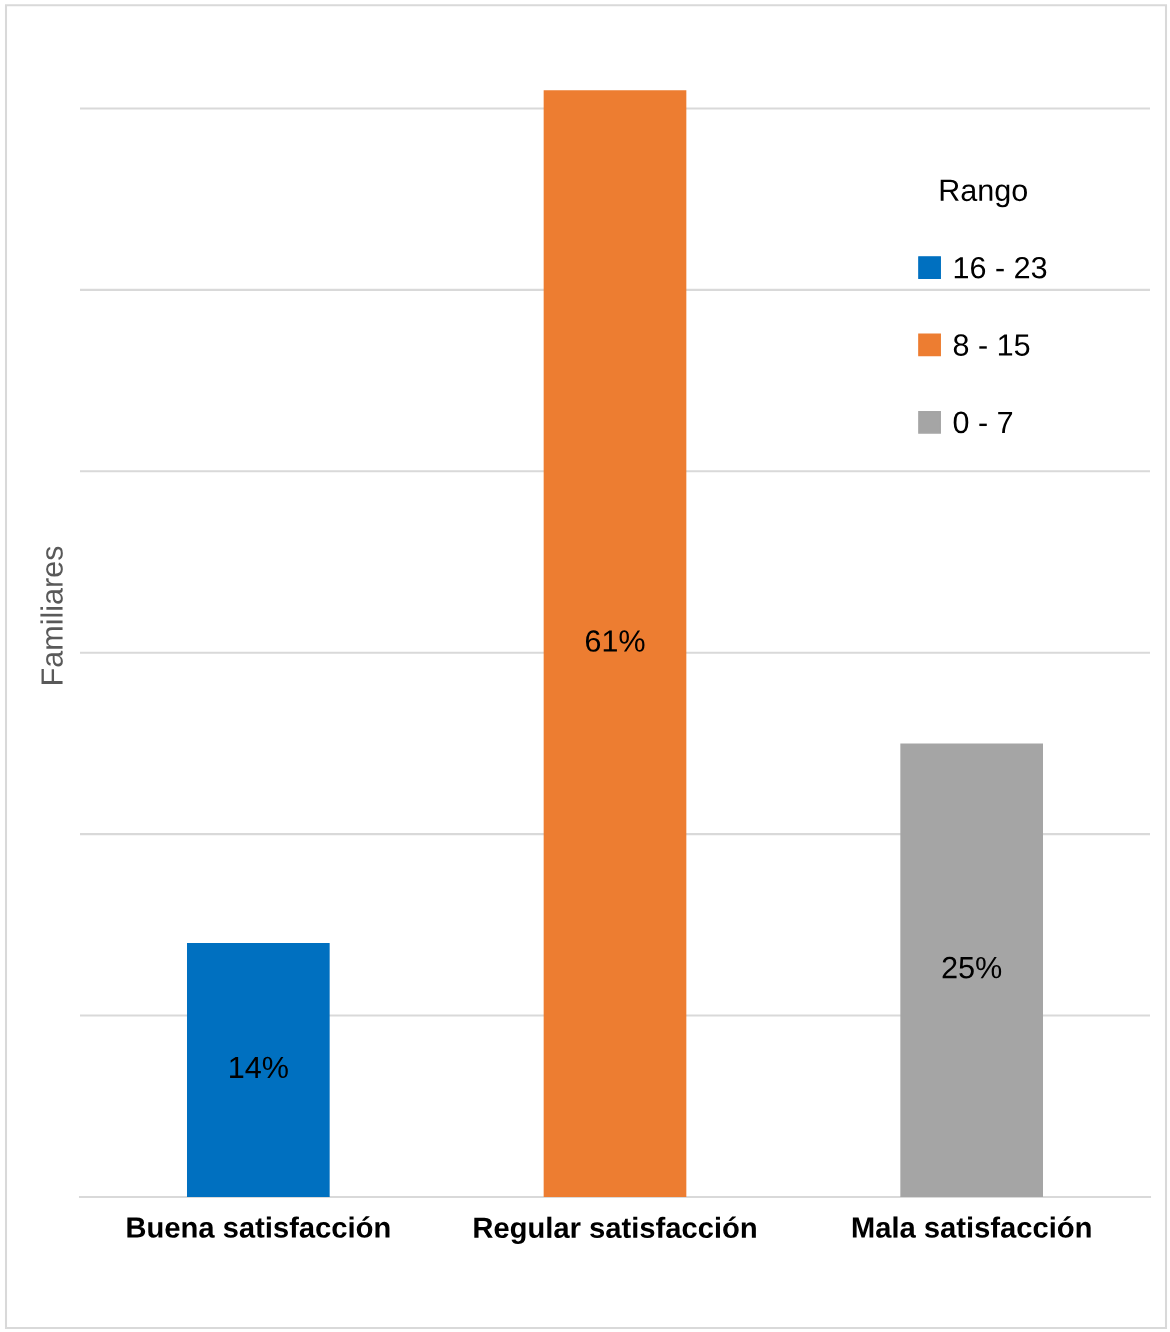  What do you see at coordinates (258, 1227) in the screenshot?
I see `x-tick-label: Buena satisfacción` at bounding box center [258, 1227].